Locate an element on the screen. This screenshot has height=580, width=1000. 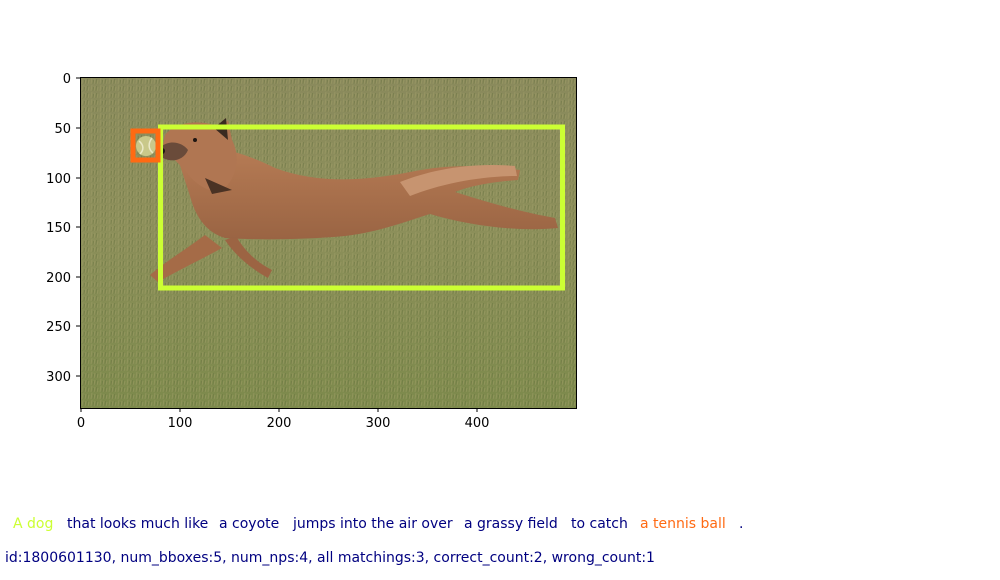
caption-phrase: A dog is located at coordinates (33, 524).